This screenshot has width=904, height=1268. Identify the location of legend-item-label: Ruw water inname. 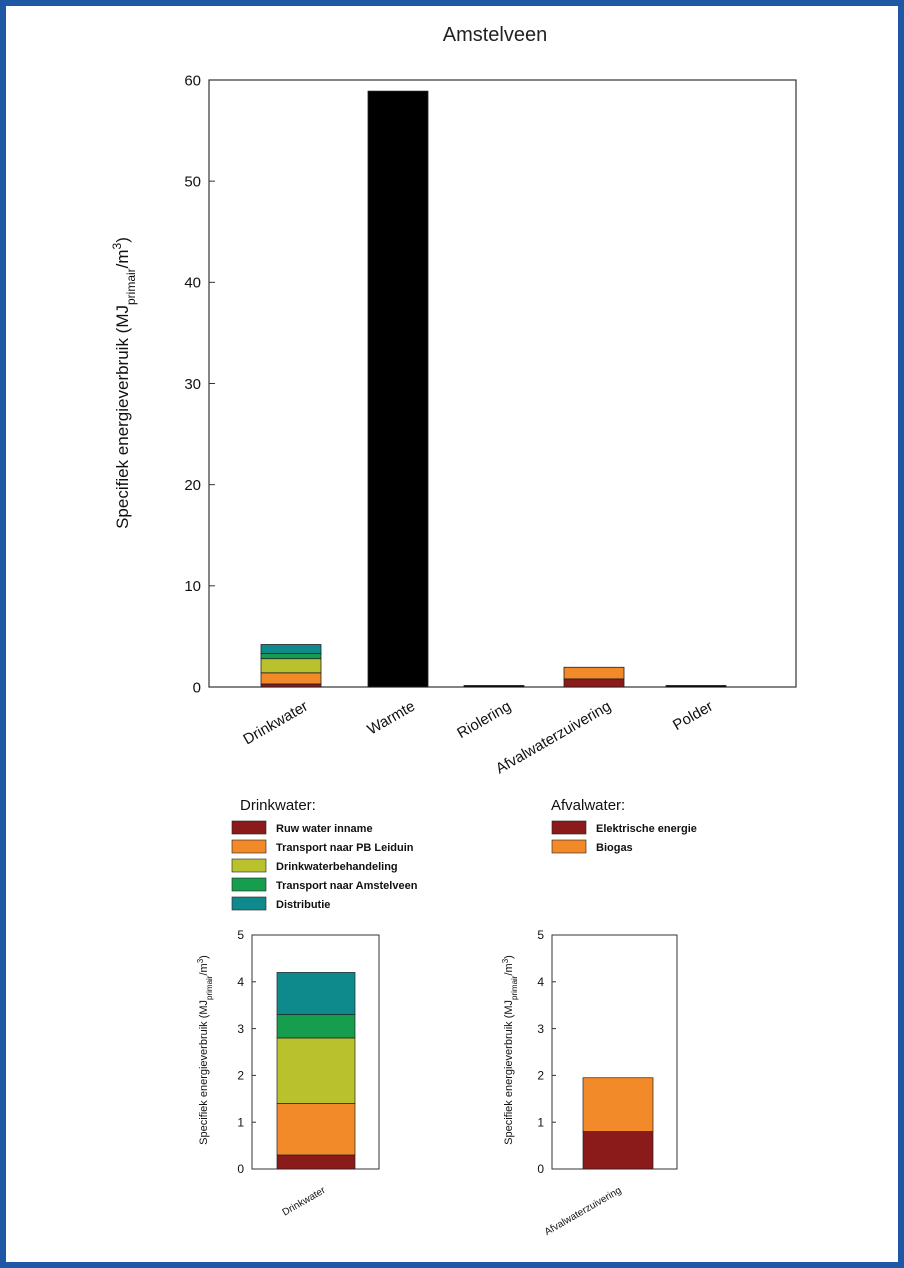
(324, 829).